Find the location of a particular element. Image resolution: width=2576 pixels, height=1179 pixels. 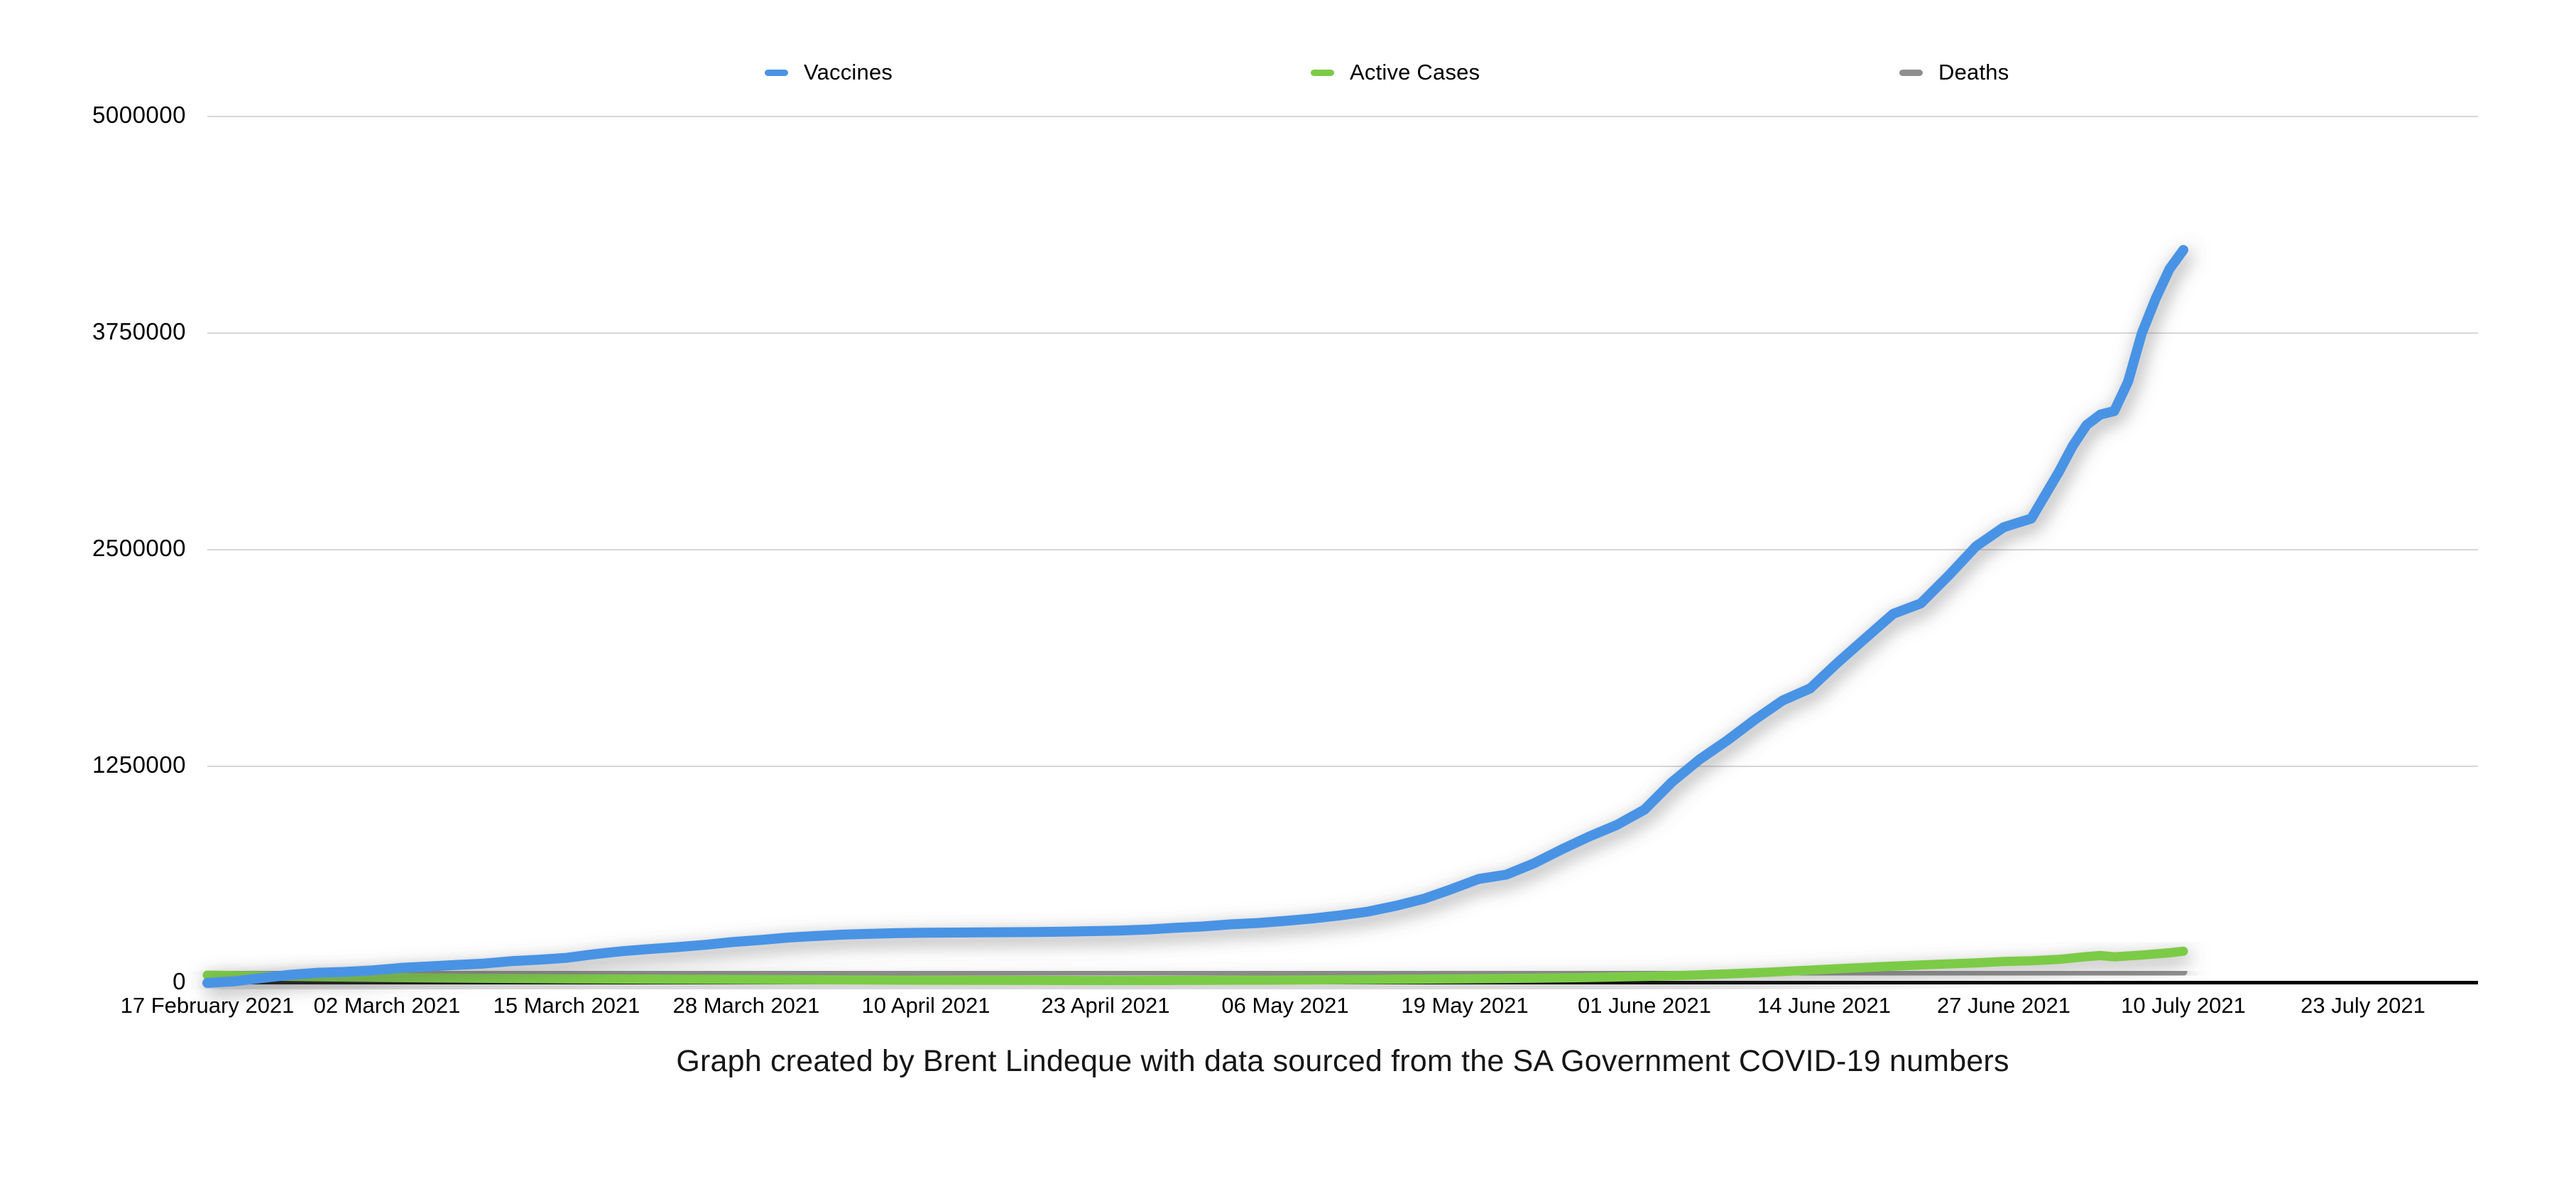

legend-label-vaccines: Vaccines is located at coordinates (848, 72).